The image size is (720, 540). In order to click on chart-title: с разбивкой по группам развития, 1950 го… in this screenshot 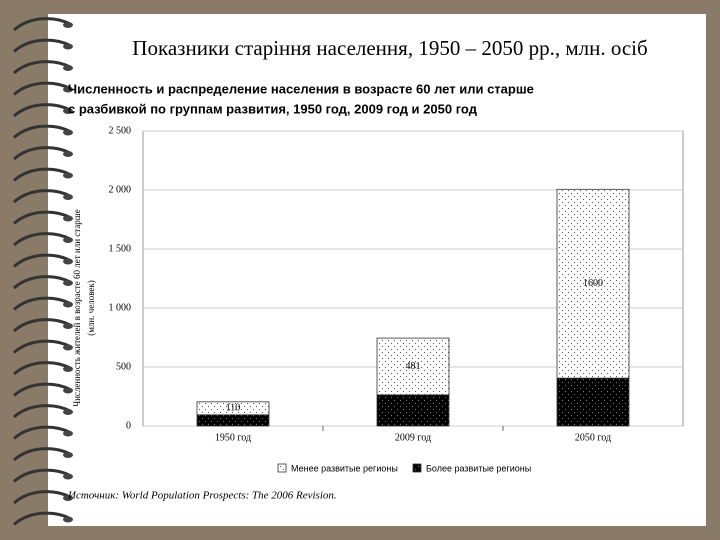, I will do `click(273, 108)`.